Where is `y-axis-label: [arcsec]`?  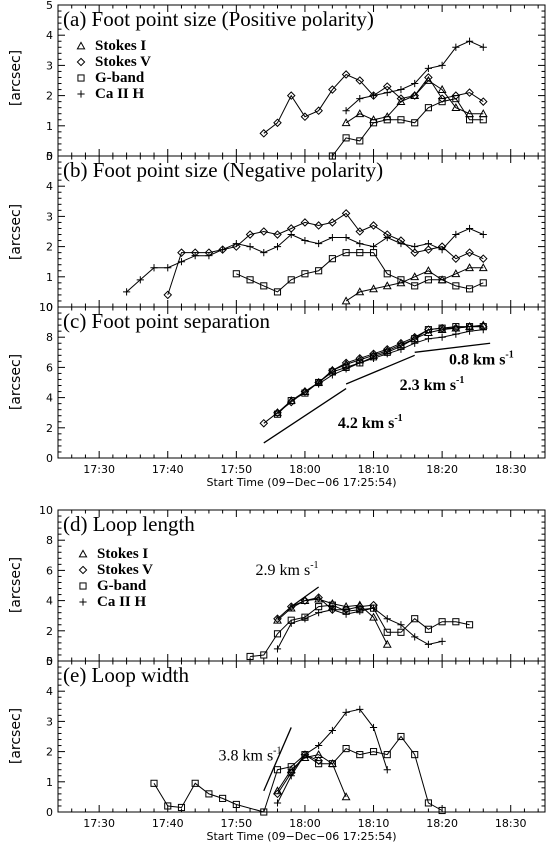
y-axis-label: [arcsec] is located at coordinates (16, 382).